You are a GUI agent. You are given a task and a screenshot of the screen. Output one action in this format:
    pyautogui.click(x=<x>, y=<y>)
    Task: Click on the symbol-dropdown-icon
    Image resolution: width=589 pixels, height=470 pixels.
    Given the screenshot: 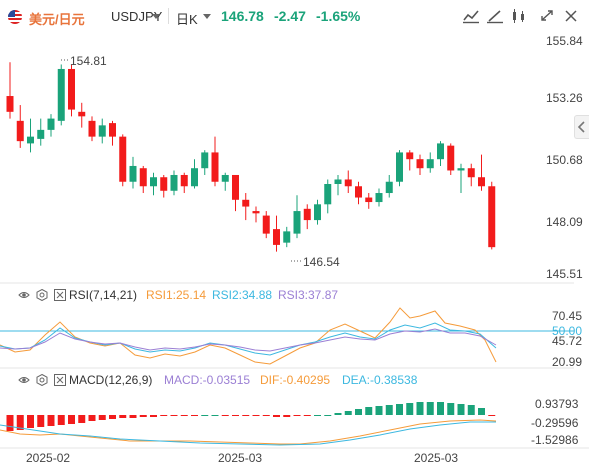 What is the action you would take?
    pyautogui.click(x=156, y=16)
    